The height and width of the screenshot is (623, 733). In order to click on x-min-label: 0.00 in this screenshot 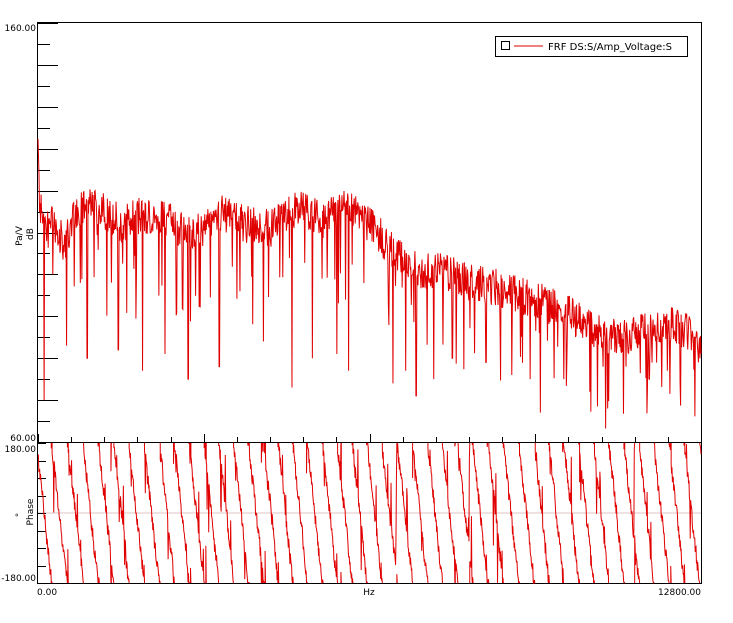, I will do `click(47, 593)`.